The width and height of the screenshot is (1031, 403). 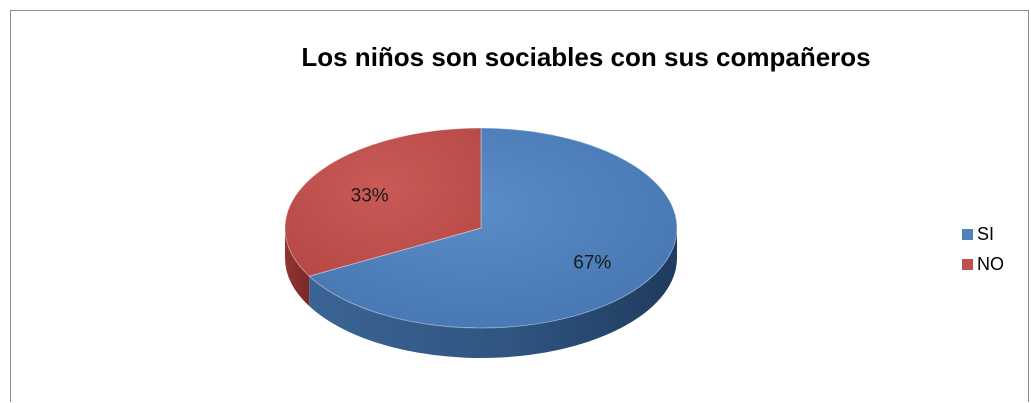 I want to click on pie-labels-group: 67% 33%, so click(x=481, y=229).